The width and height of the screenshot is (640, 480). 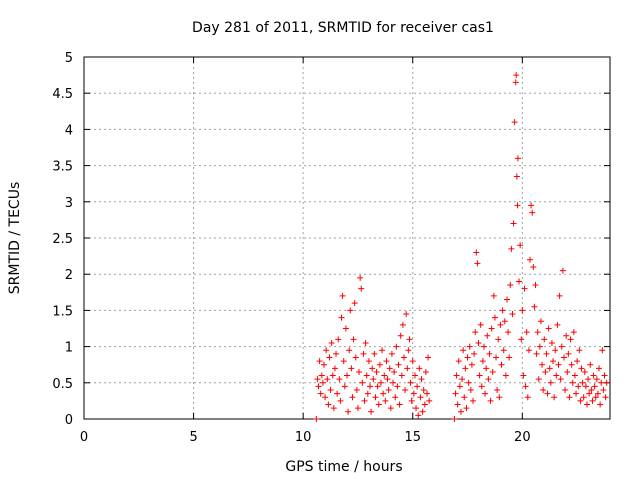 I want to click on y-tick-label: 2, so click(x=69, y=275).